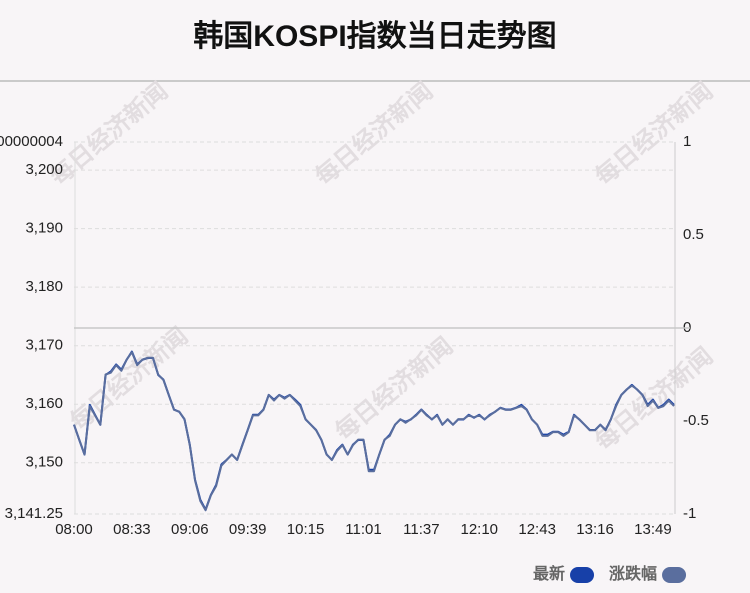 The image size is (750, 593). I want to click on x-tick-label: 08:33, so click(132, 529).